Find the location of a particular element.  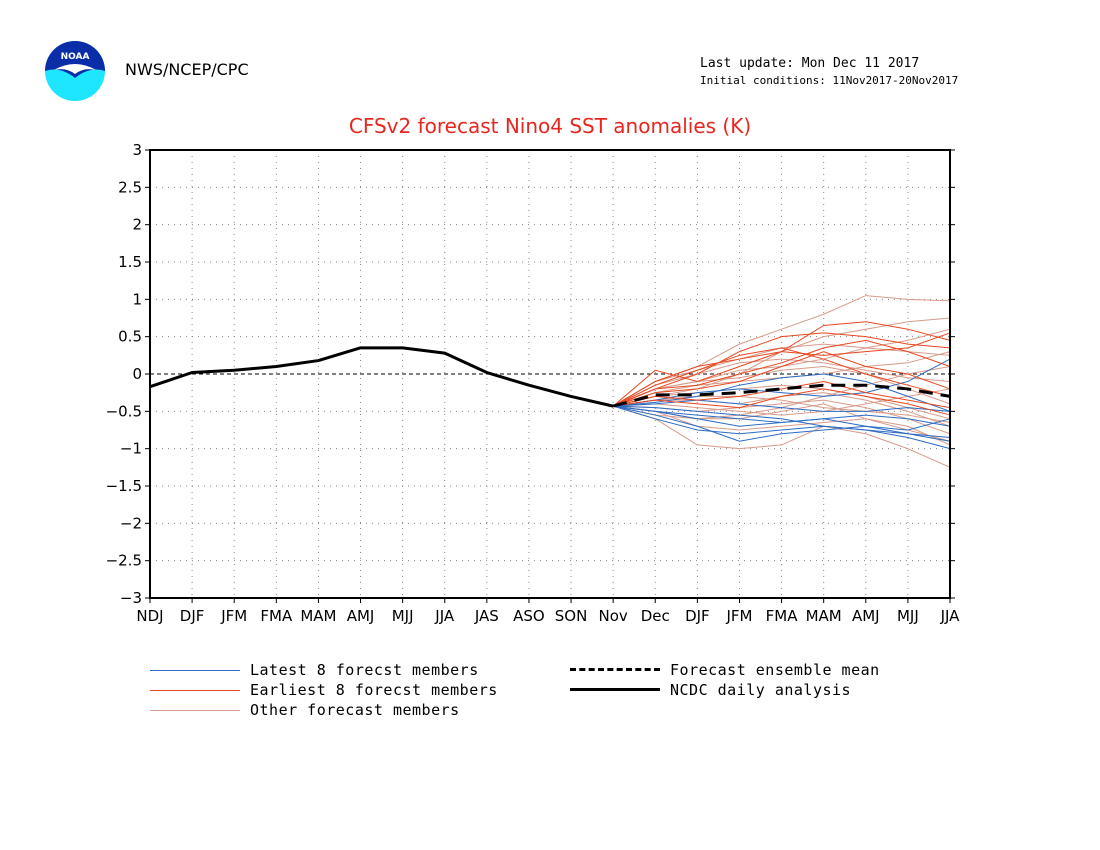

legend-label-earliest: Earliest 8 forecst members is located at coordinates (374, 690).